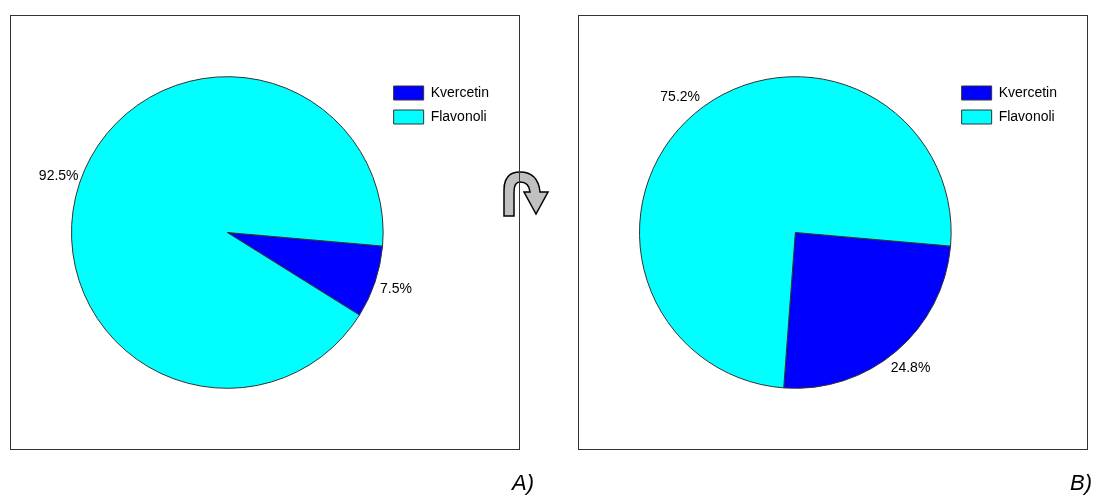 This screenshot has height=497, width=1102. Describe the element at coordinates (1081, 483) in the screenshot. I see `text: B)` at that location.